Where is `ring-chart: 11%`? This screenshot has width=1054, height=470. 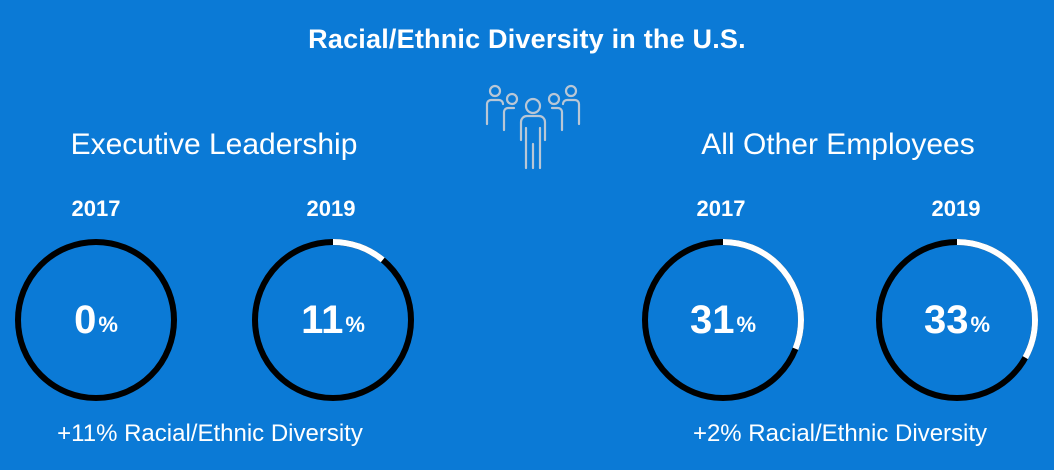 ring-chart: 11% is located at coordinates (333, 320).